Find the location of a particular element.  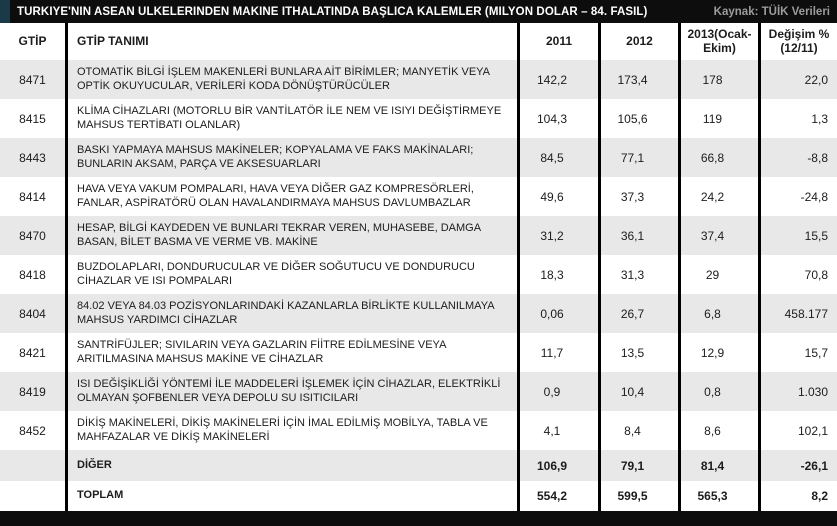

col-header-tanim: GTİP TANIMI is located at coordinates (291, 41).